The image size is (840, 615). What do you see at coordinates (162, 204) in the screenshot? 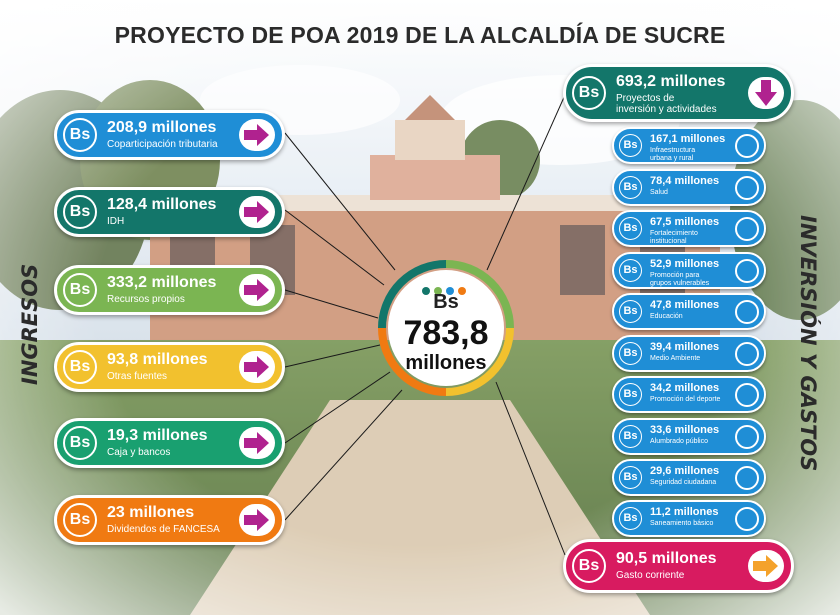
I see `ingreso-amount: 128,4 millones` at bounding box center [162, 204].